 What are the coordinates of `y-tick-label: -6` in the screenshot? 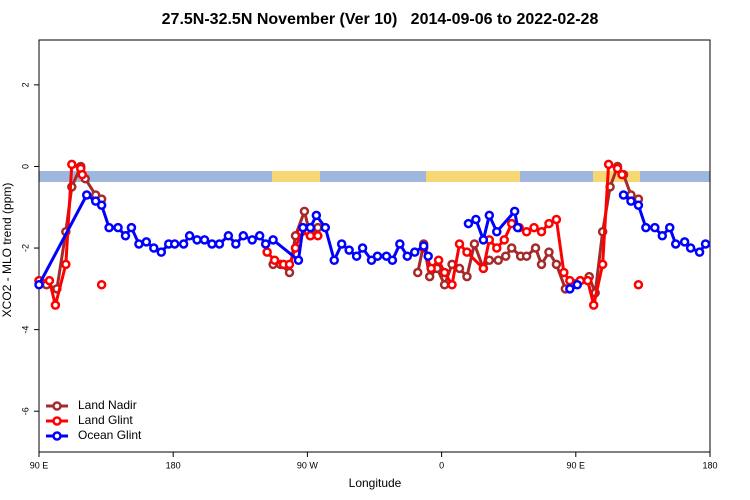 It's located at (25, 411).